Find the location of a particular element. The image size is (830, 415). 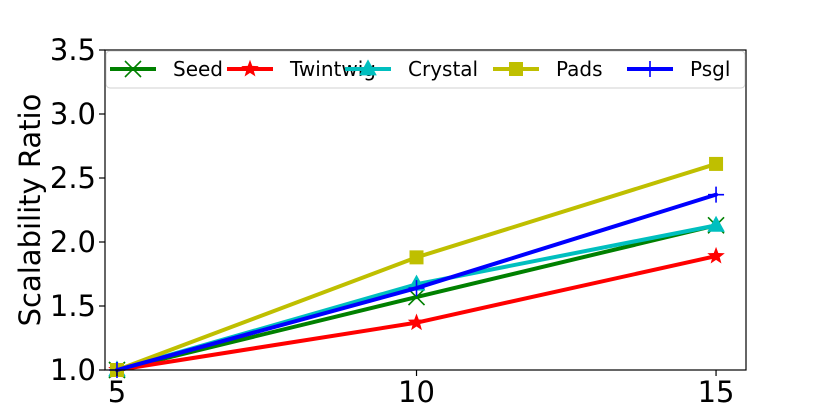

x-axis: 5 10 15 is located at coordinates (421, 389).